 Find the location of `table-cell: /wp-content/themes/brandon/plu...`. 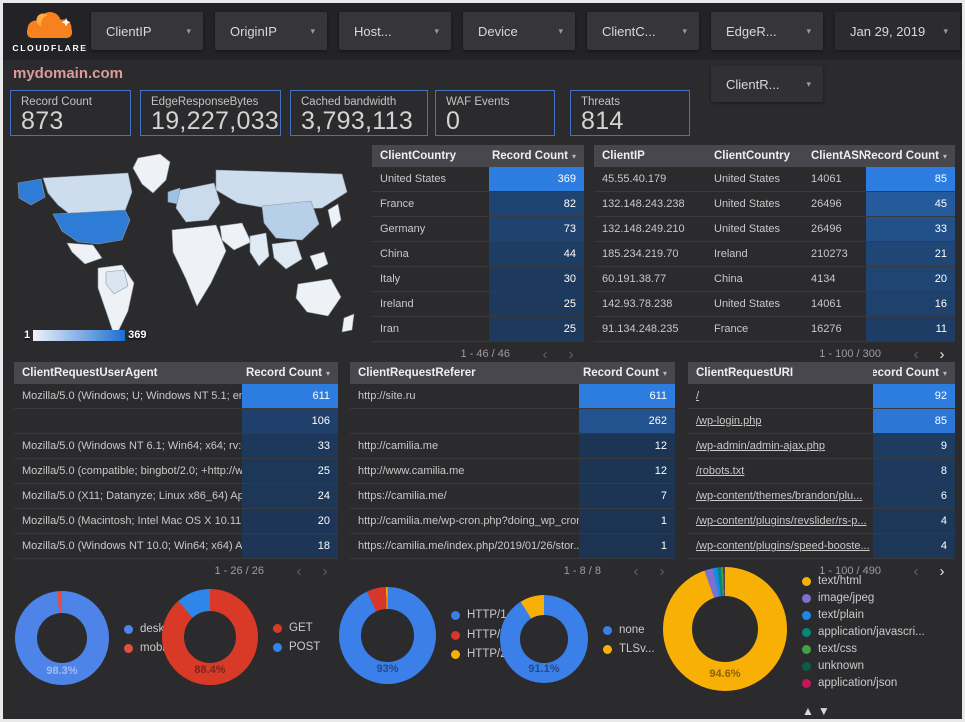

table-cell: /wp-content/themes/brandon/plu... is located at coordinates (779, 496).